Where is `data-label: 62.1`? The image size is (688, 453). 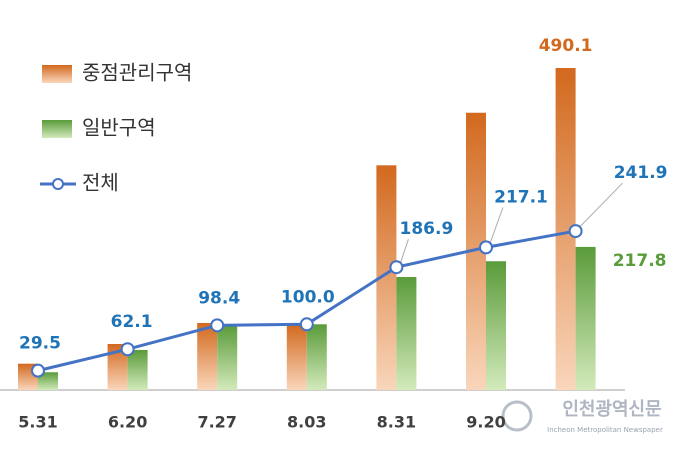
data-label: 62.1 is located at coordinates (132, 322).